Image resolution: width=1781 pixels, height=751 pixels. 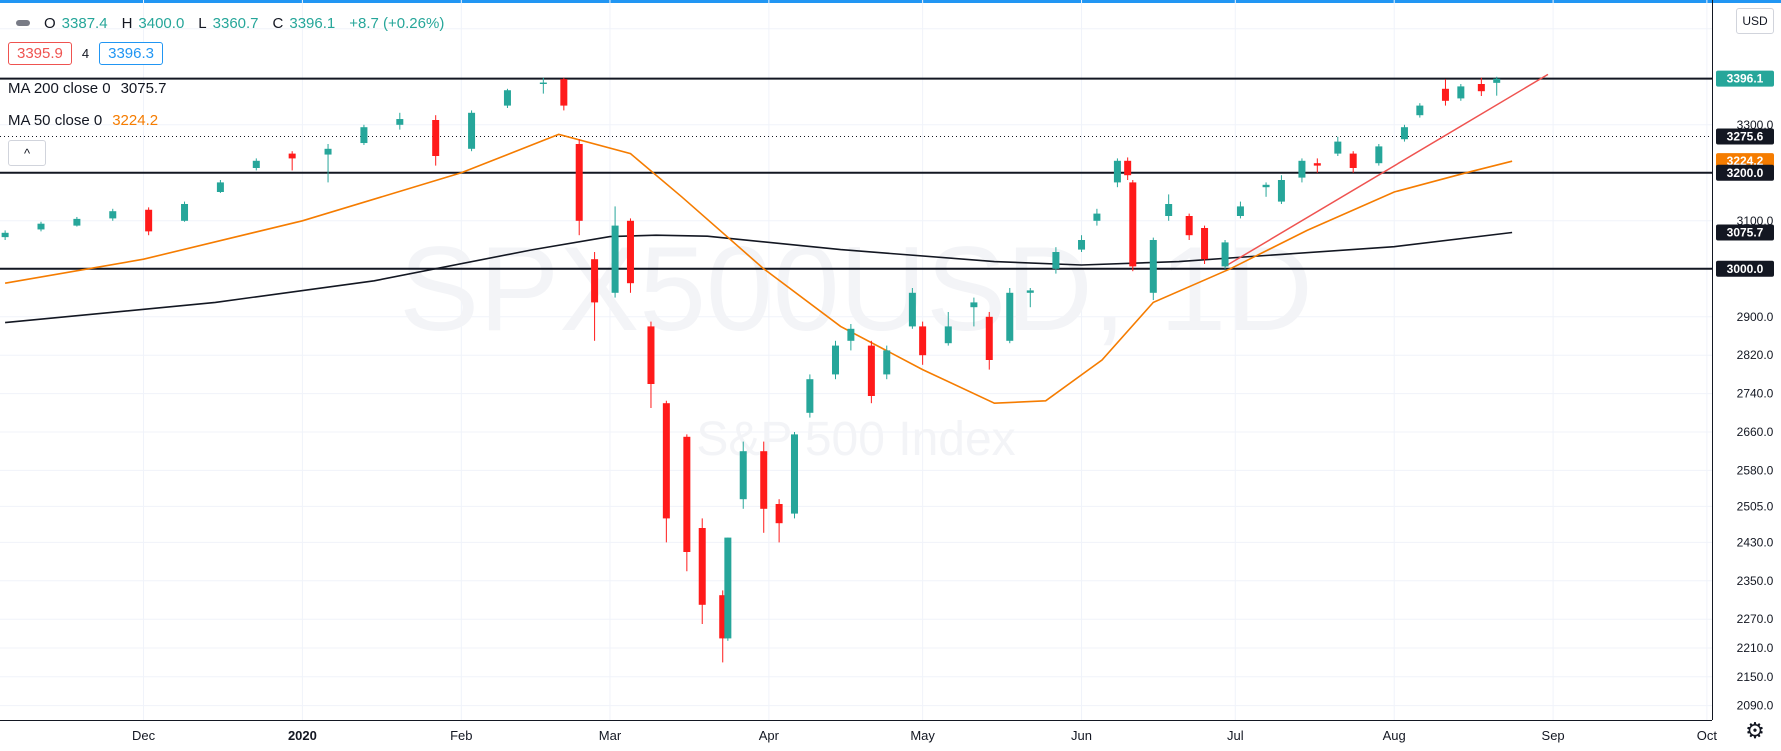 What do you see at coordinates (1755, 677) in the screenshot?
I see `price-tick-label: 2150.0` at bounding box center [1755, 677].